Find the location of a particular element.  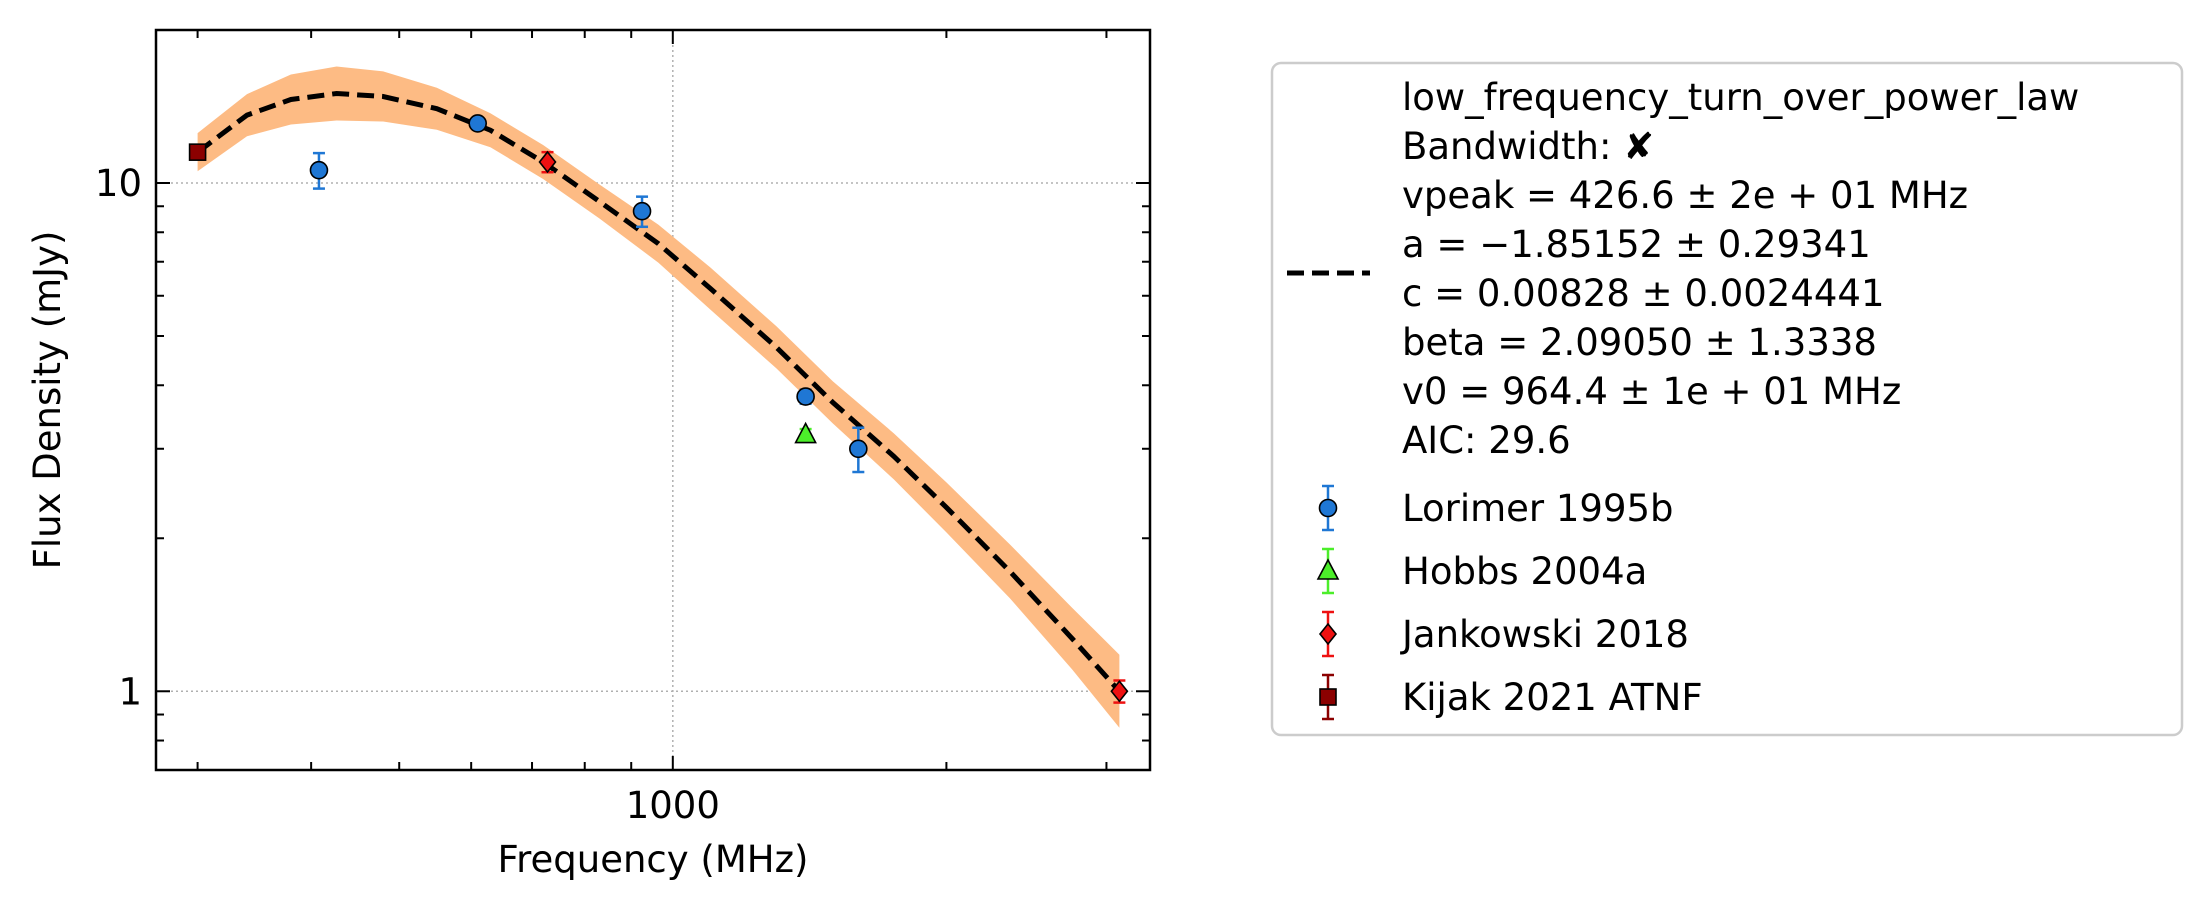

legend-label: Hobbs 2004a is located at coordinates (1524, 571).